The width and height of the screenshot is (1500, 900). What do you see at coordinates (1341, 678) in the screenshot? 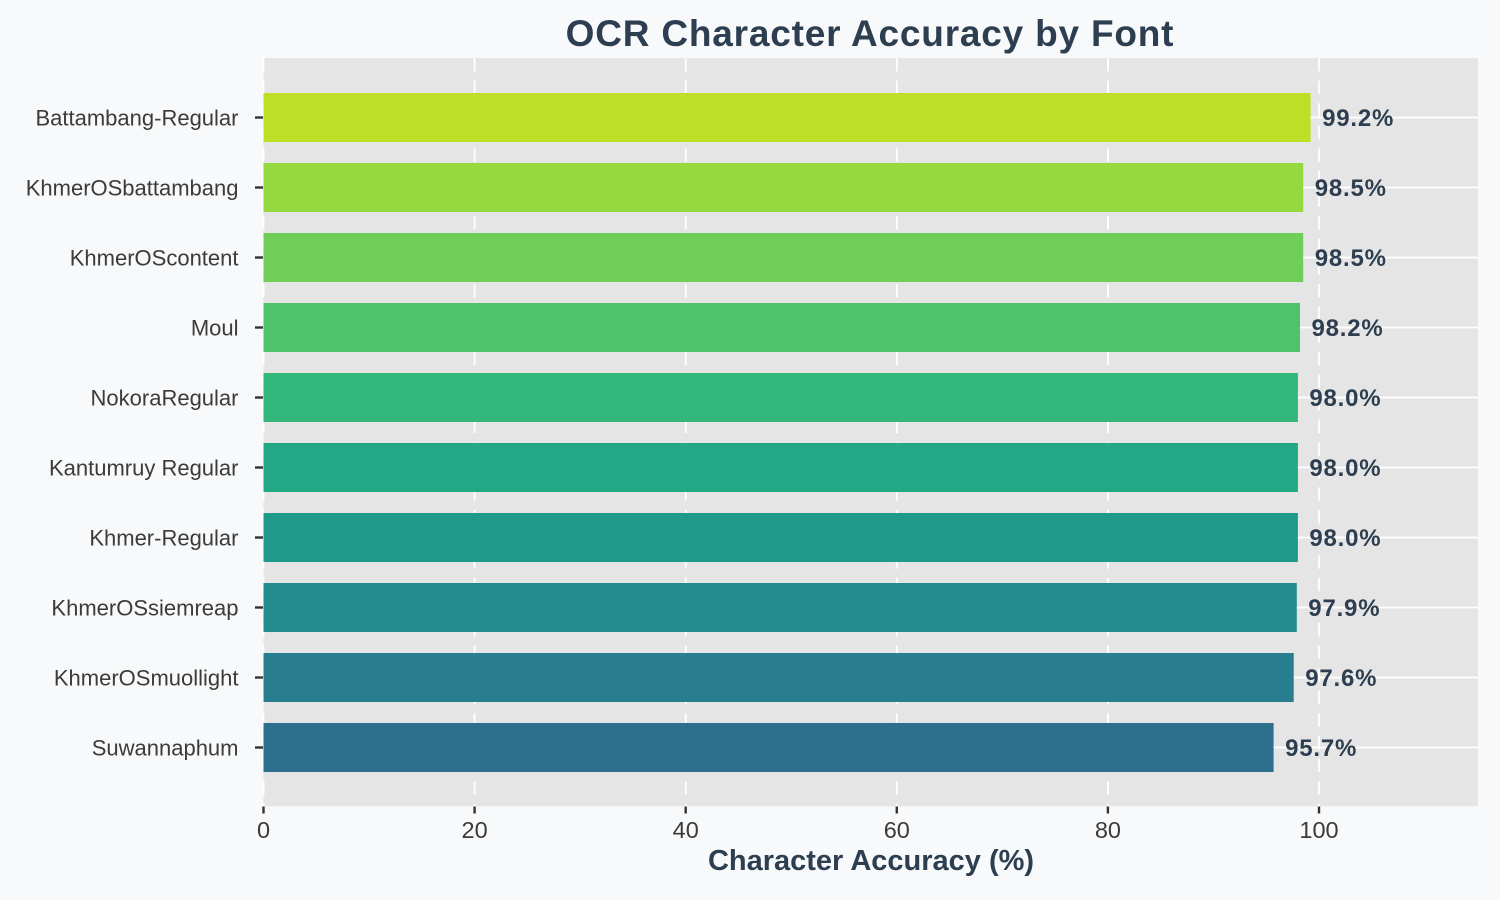
I see `svg-text: 97.6%` at bounding box center [1341, 678].